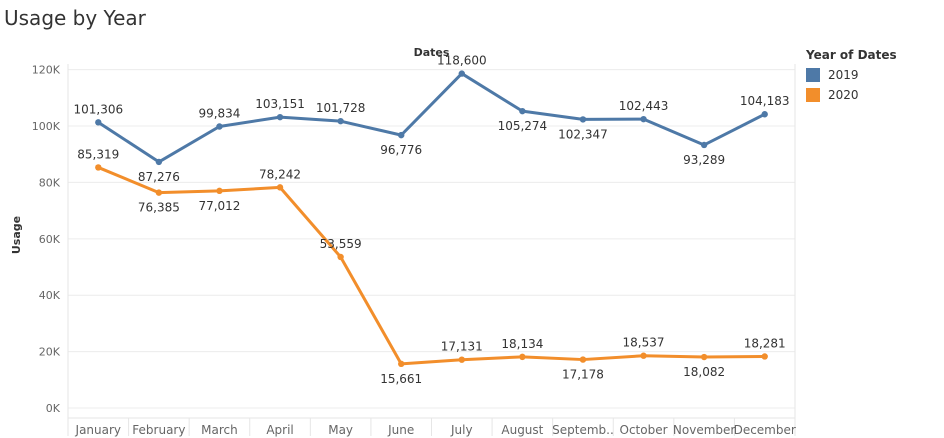 This screenshot has width=944, height=438. What do you see at coordinates (341, 244) in the screenshot?
I see `data-label-2020: 53,559` at bounding box center [341, 244].